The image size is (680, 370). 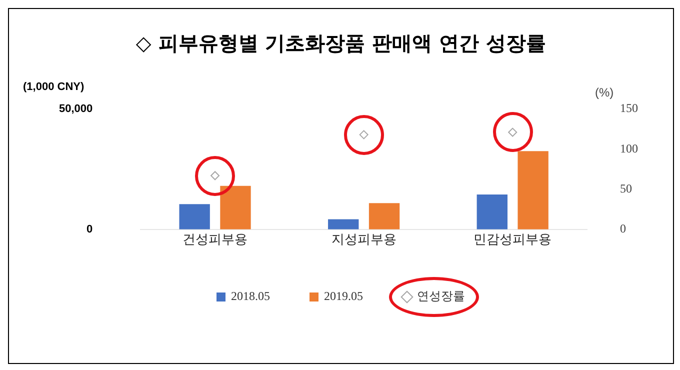 What do you see at coordinates (53, 87) in the screenshot?
I see `y-axis-title: (1,000 CNY)` at bounding box center [53, 87].